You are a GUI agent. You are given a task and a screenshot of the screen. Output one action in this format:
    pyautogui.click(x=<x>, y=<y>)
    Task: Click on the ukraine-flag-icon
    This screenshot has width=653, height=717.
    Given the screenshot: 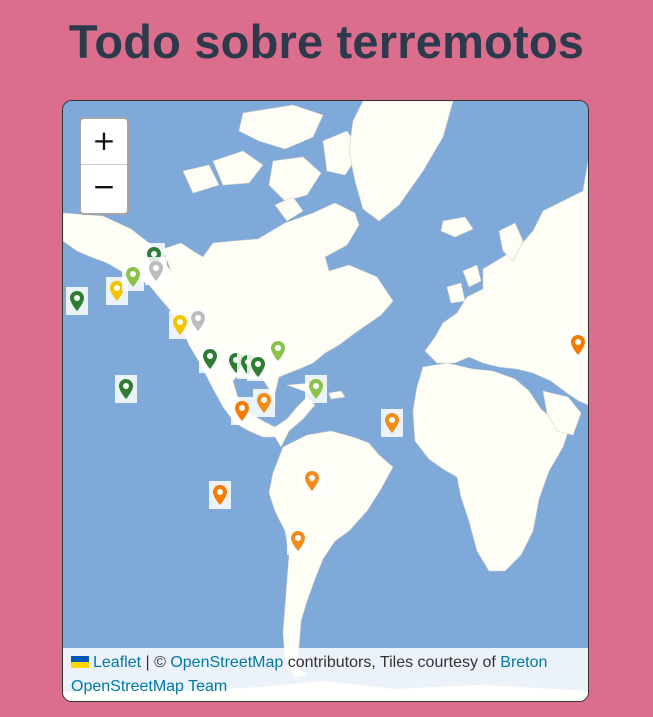 What is the action you would take?
    pyautogui.click(x=80, y=662)
    